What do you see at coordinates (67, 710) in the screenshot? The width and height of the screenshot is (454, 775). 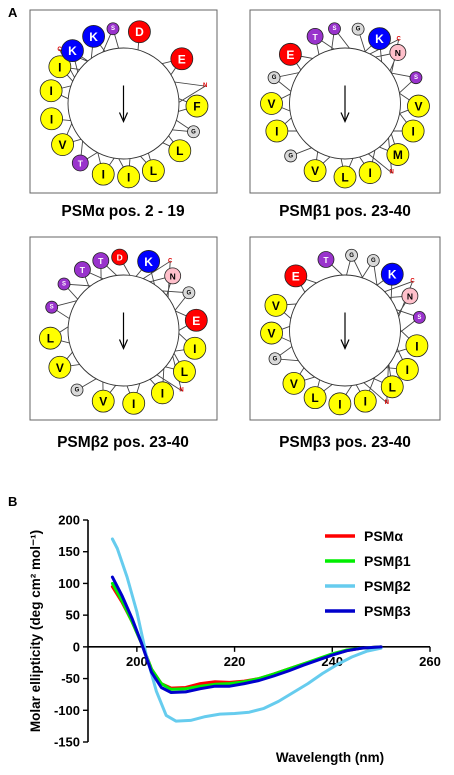 I see `y-tick-label: -100` at bounding box center [67, 710].